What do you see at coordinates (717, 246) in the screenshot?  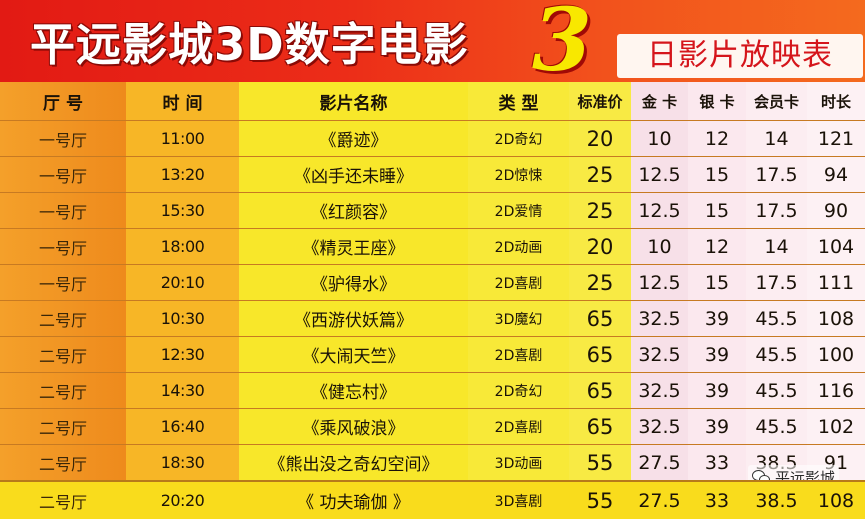 I see `silver-price-cell: 12` at bounding box center [717, 246].